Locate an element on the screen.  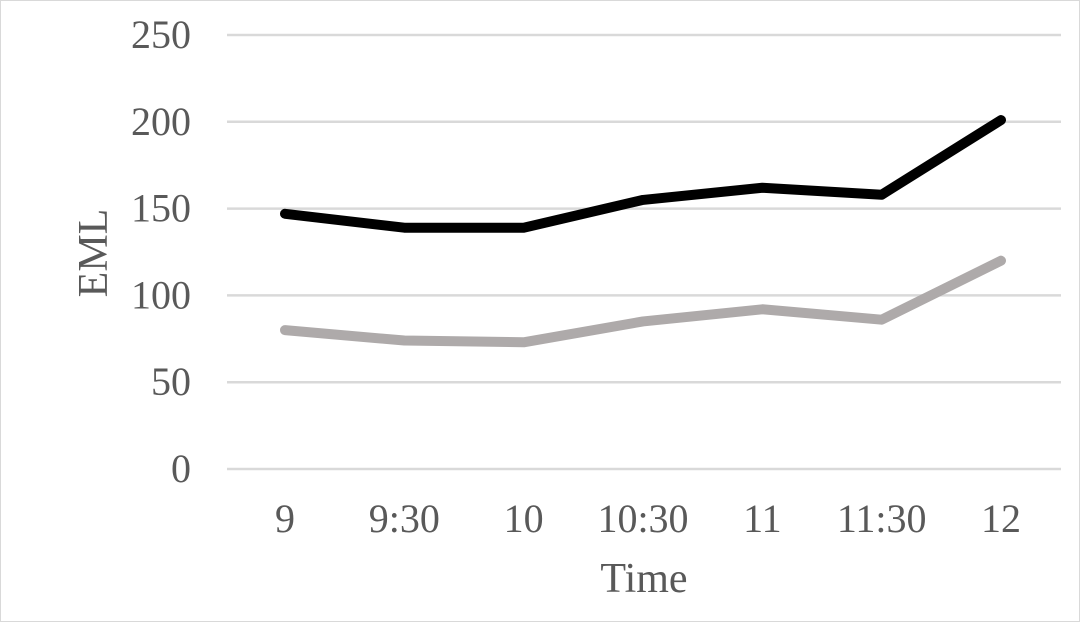
y-tick-label: 0 is located at coordinates (181, 468).